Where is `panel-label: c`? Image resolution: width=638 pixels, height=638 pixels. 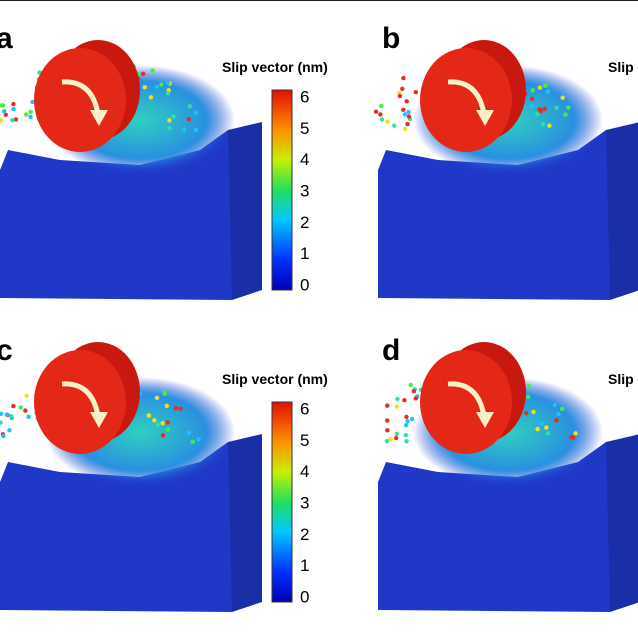
panel-label: c is located at coordinates (6, 350).